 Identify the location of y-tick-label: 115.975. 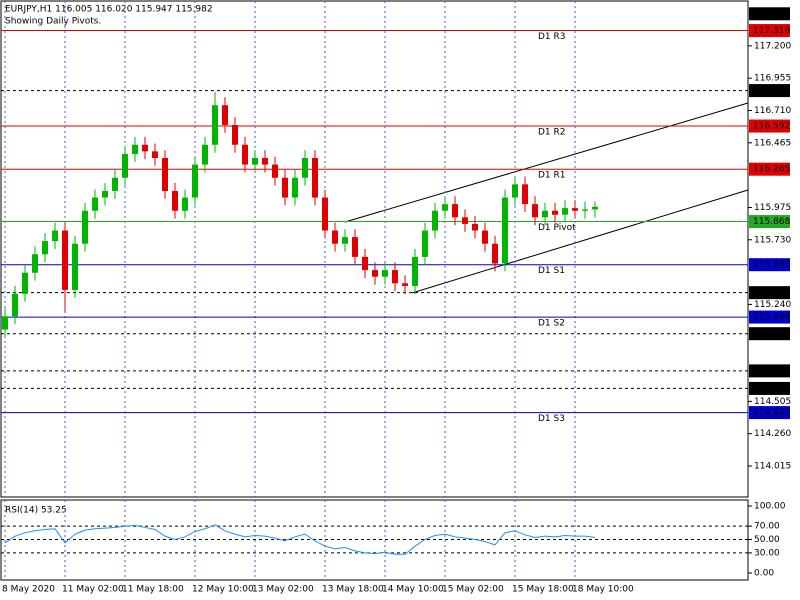
(772, 208).